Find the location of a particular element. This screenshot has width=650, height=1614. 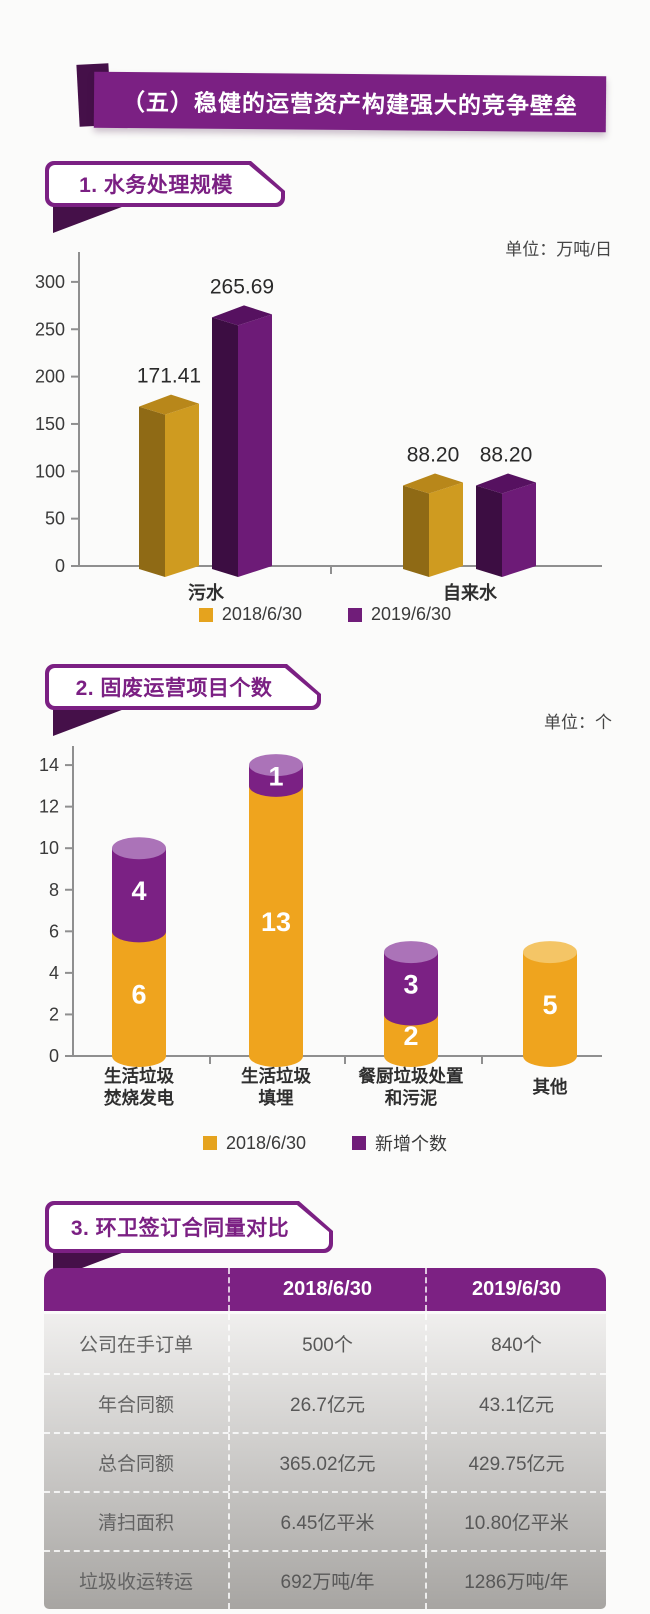

table-cell: 1286万吨/年 is located at coordinates (516, 1582).